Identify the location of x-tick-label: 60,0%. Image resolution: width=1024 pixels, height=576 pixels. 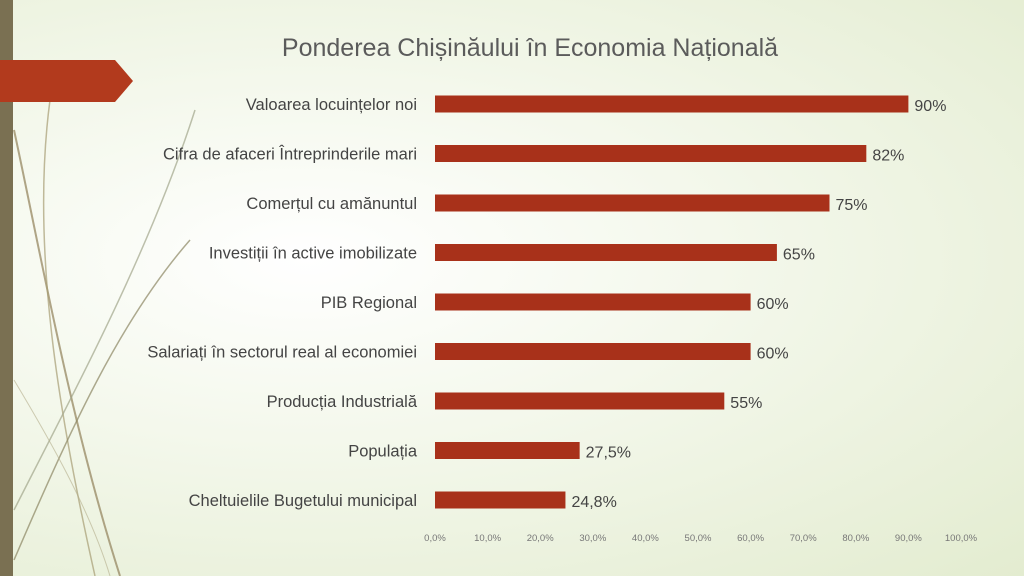
(750, 538).